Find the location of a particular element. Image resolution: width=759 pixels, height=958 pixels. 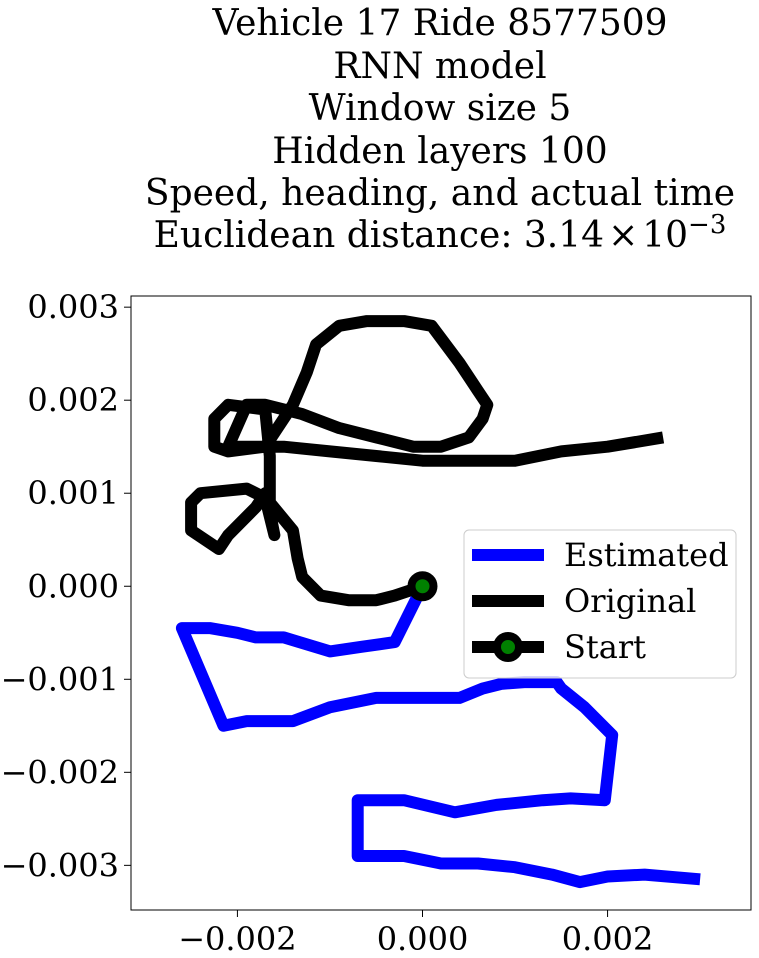

x-axis: −0.002 0.000 0.002 is located at coordinates (415, 934).